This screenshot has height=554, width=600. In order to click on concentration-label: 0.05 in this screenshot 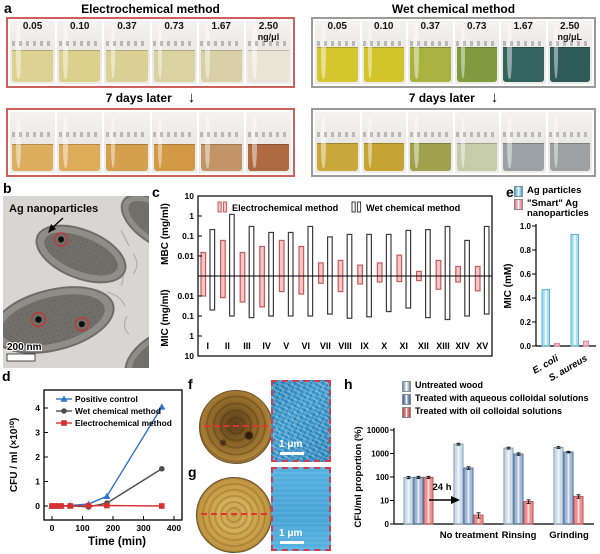, I will do `click(337, 26)`.